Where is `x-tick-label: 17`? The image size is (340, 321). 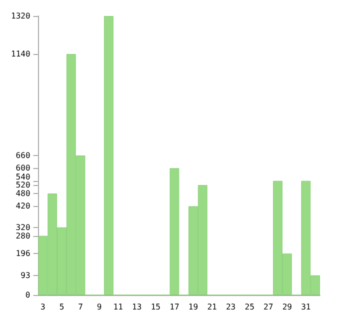 x-tick-label: 17 is located at coordinates (175, 307).